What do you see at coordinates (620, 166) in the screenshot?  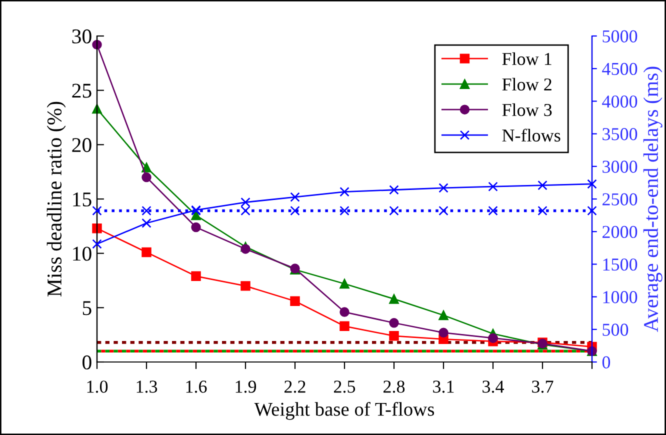 I see `y2-tick-label: 3000` at bounding box center [620, 166].